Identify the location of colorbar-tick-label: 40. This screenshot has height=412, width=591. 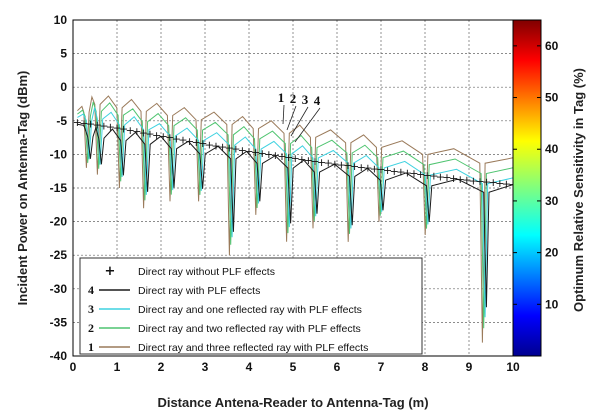
(552, 149).